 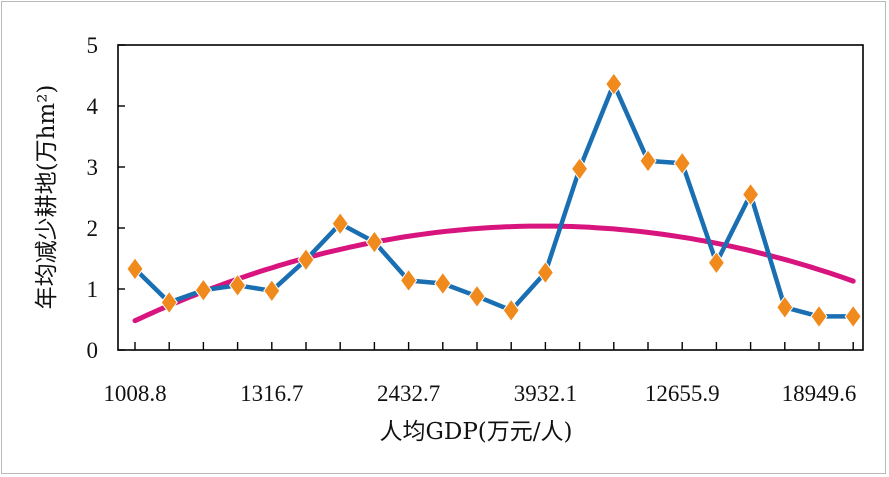 What do you see at coordinates (134, 393) in the screenshot?
I see `x-tick-label: 1008.8` at bounding box center [134, 393].